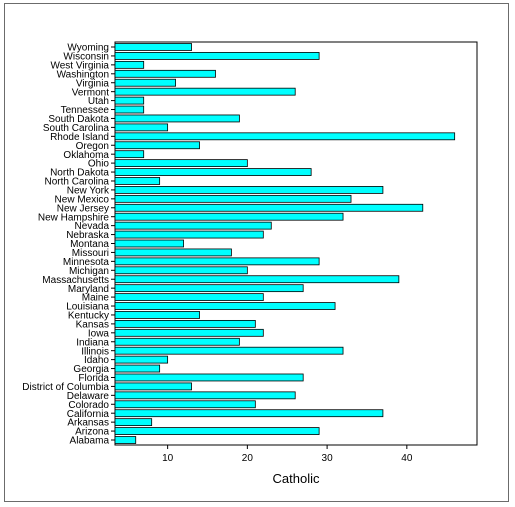 This screenshot has height=507, width=515. What do you see at coordinates (89, 271) in the screenshot?
I see `y-tick-label: Michigan` at bounding box center [89, 271].